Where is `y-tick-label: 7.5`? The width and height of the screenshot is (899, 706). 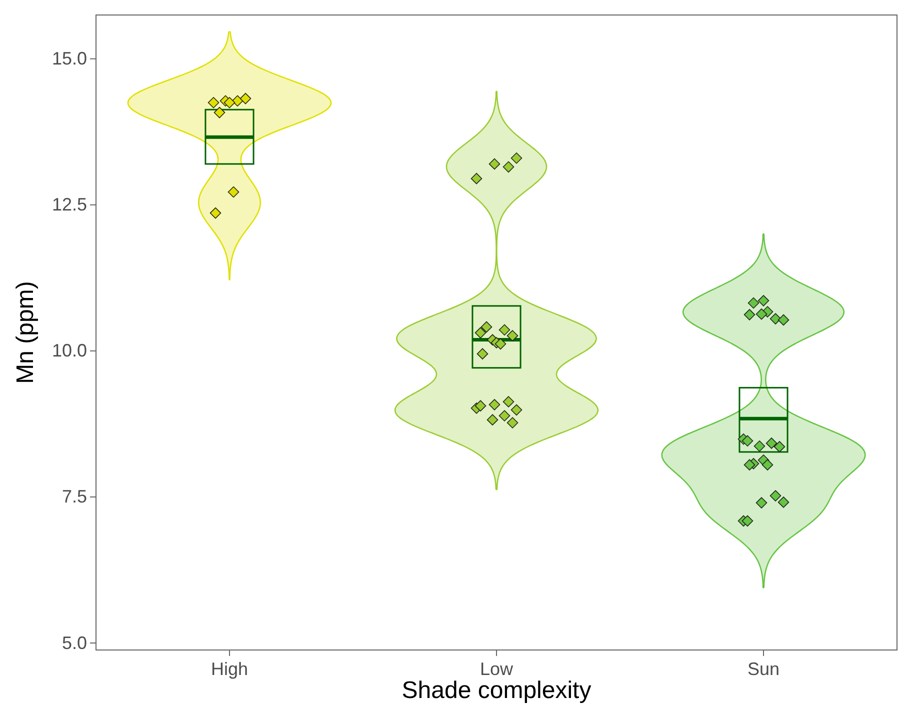 y-tick-label: 7.5 is located at coordinates (74, 496).